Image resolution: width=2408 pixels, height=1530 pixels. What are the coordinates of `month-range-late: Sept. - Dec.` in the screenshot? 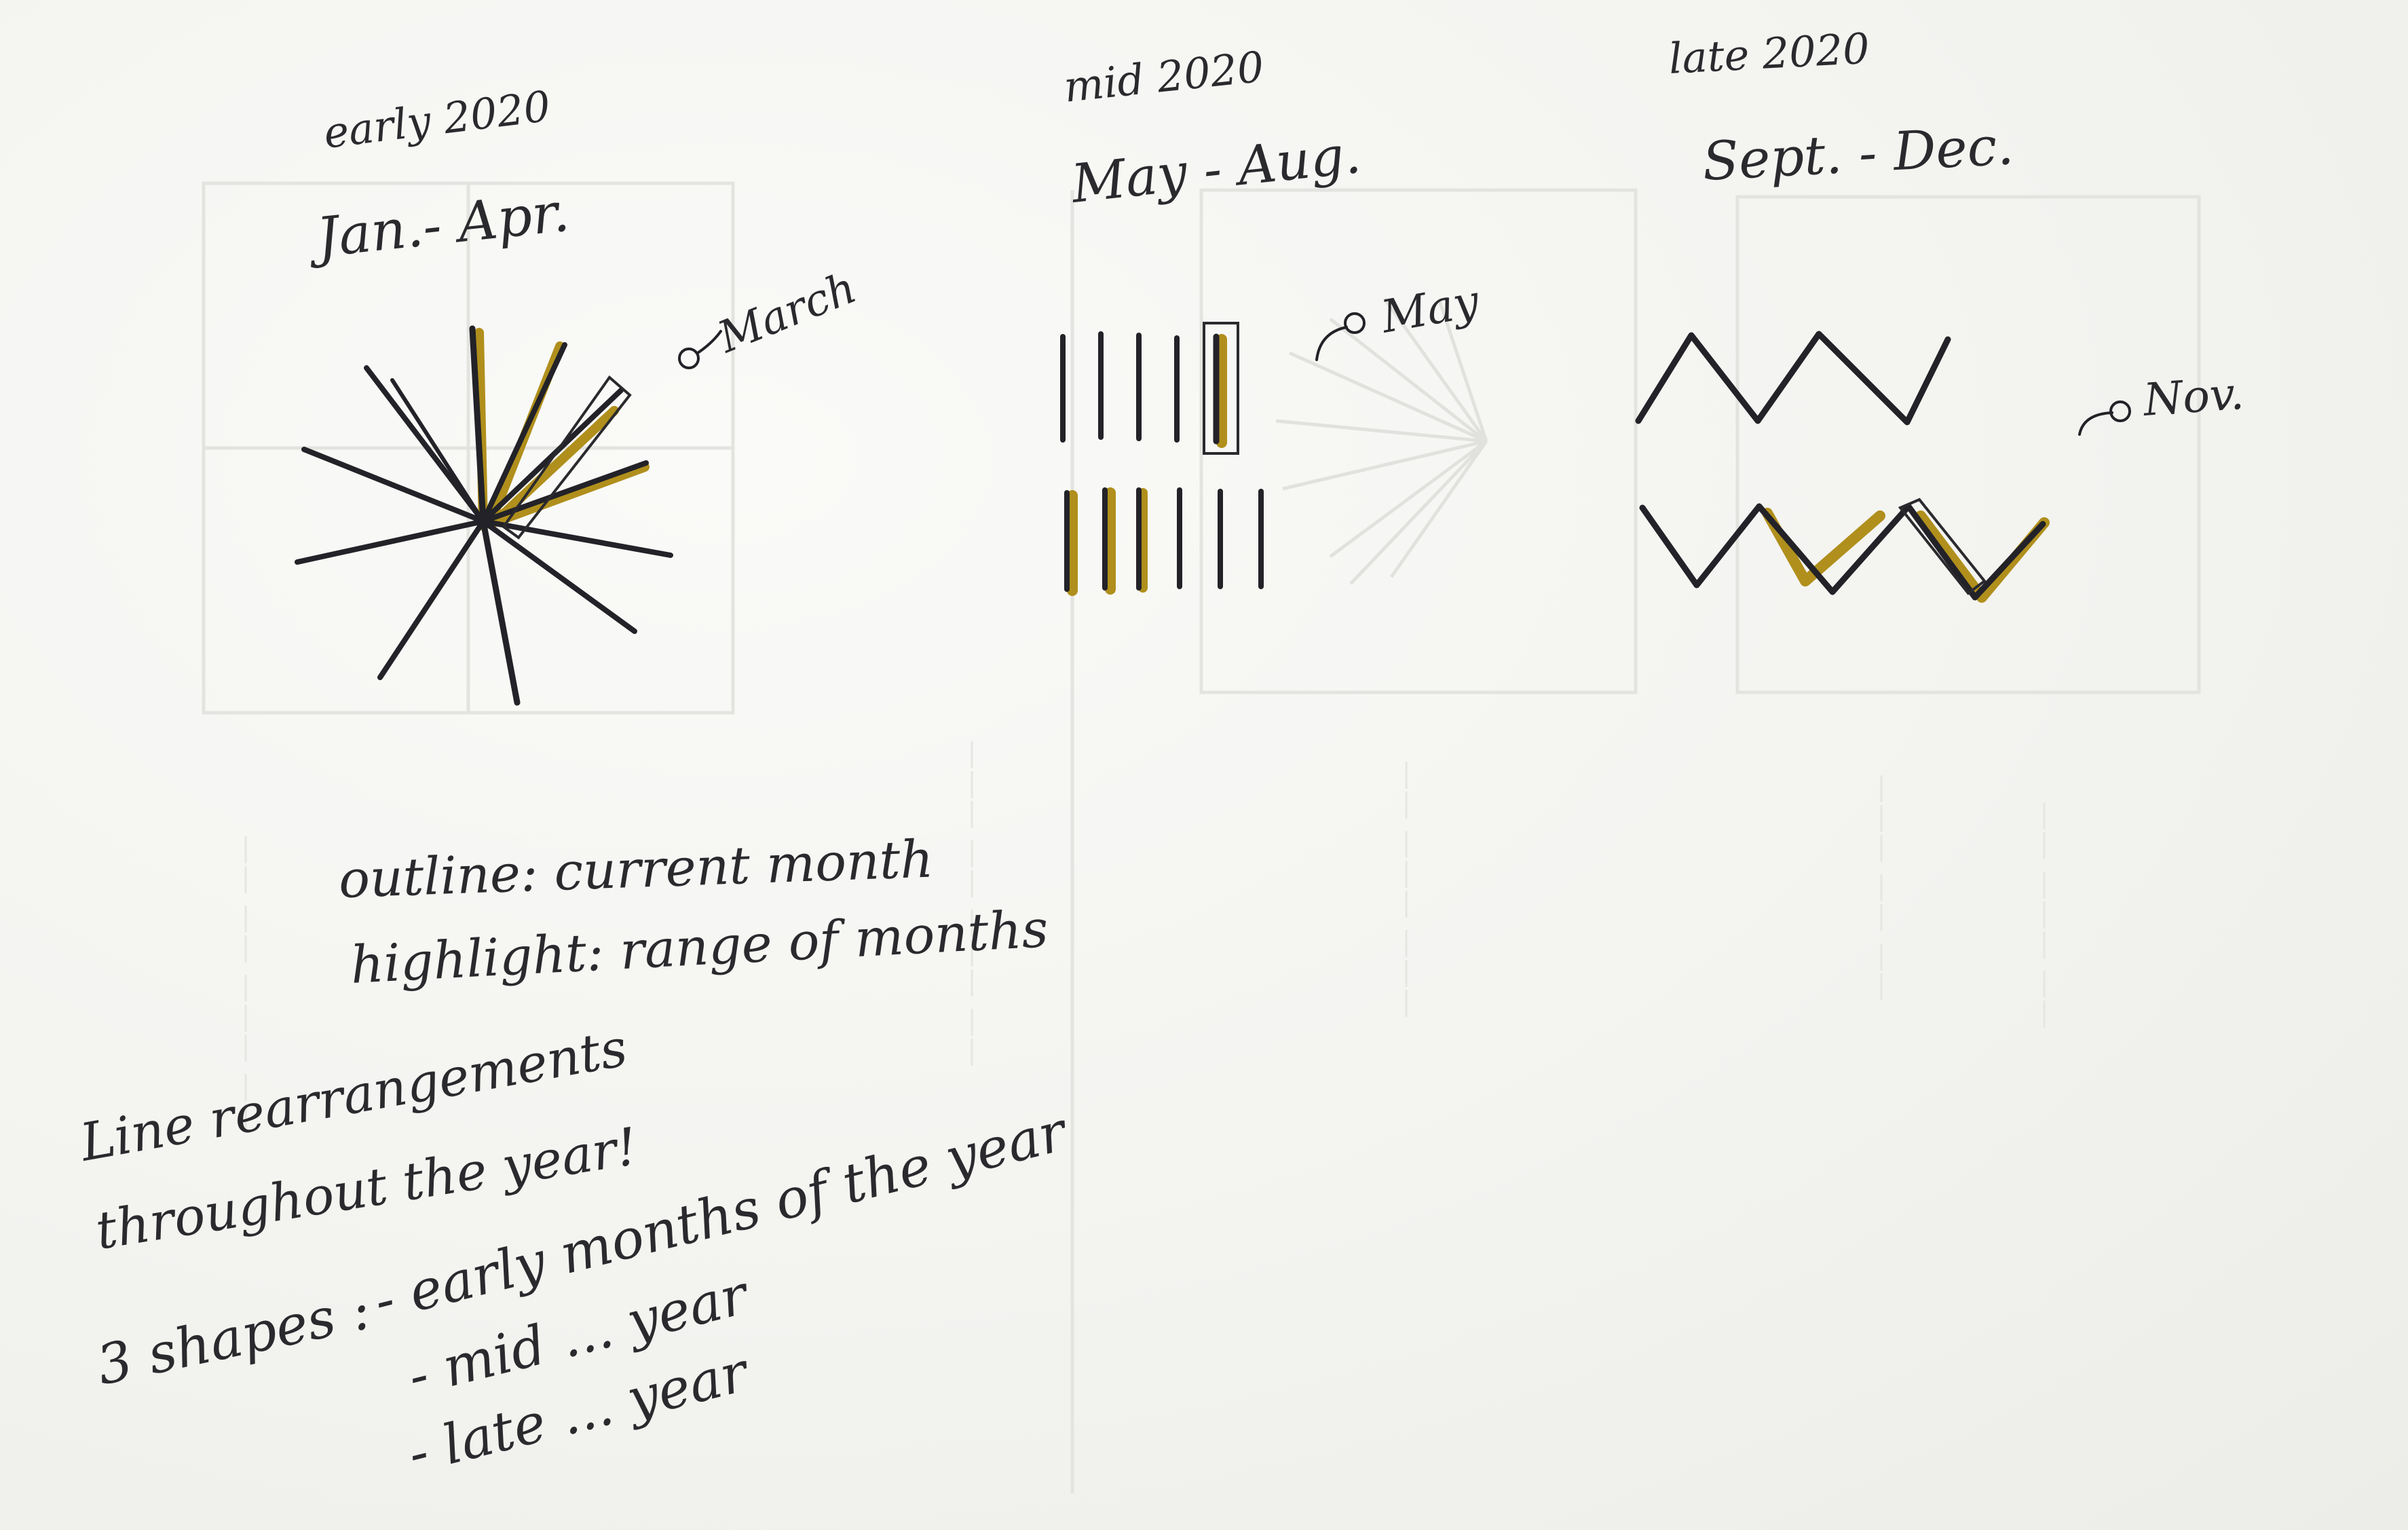 It's located at (1858, 154).